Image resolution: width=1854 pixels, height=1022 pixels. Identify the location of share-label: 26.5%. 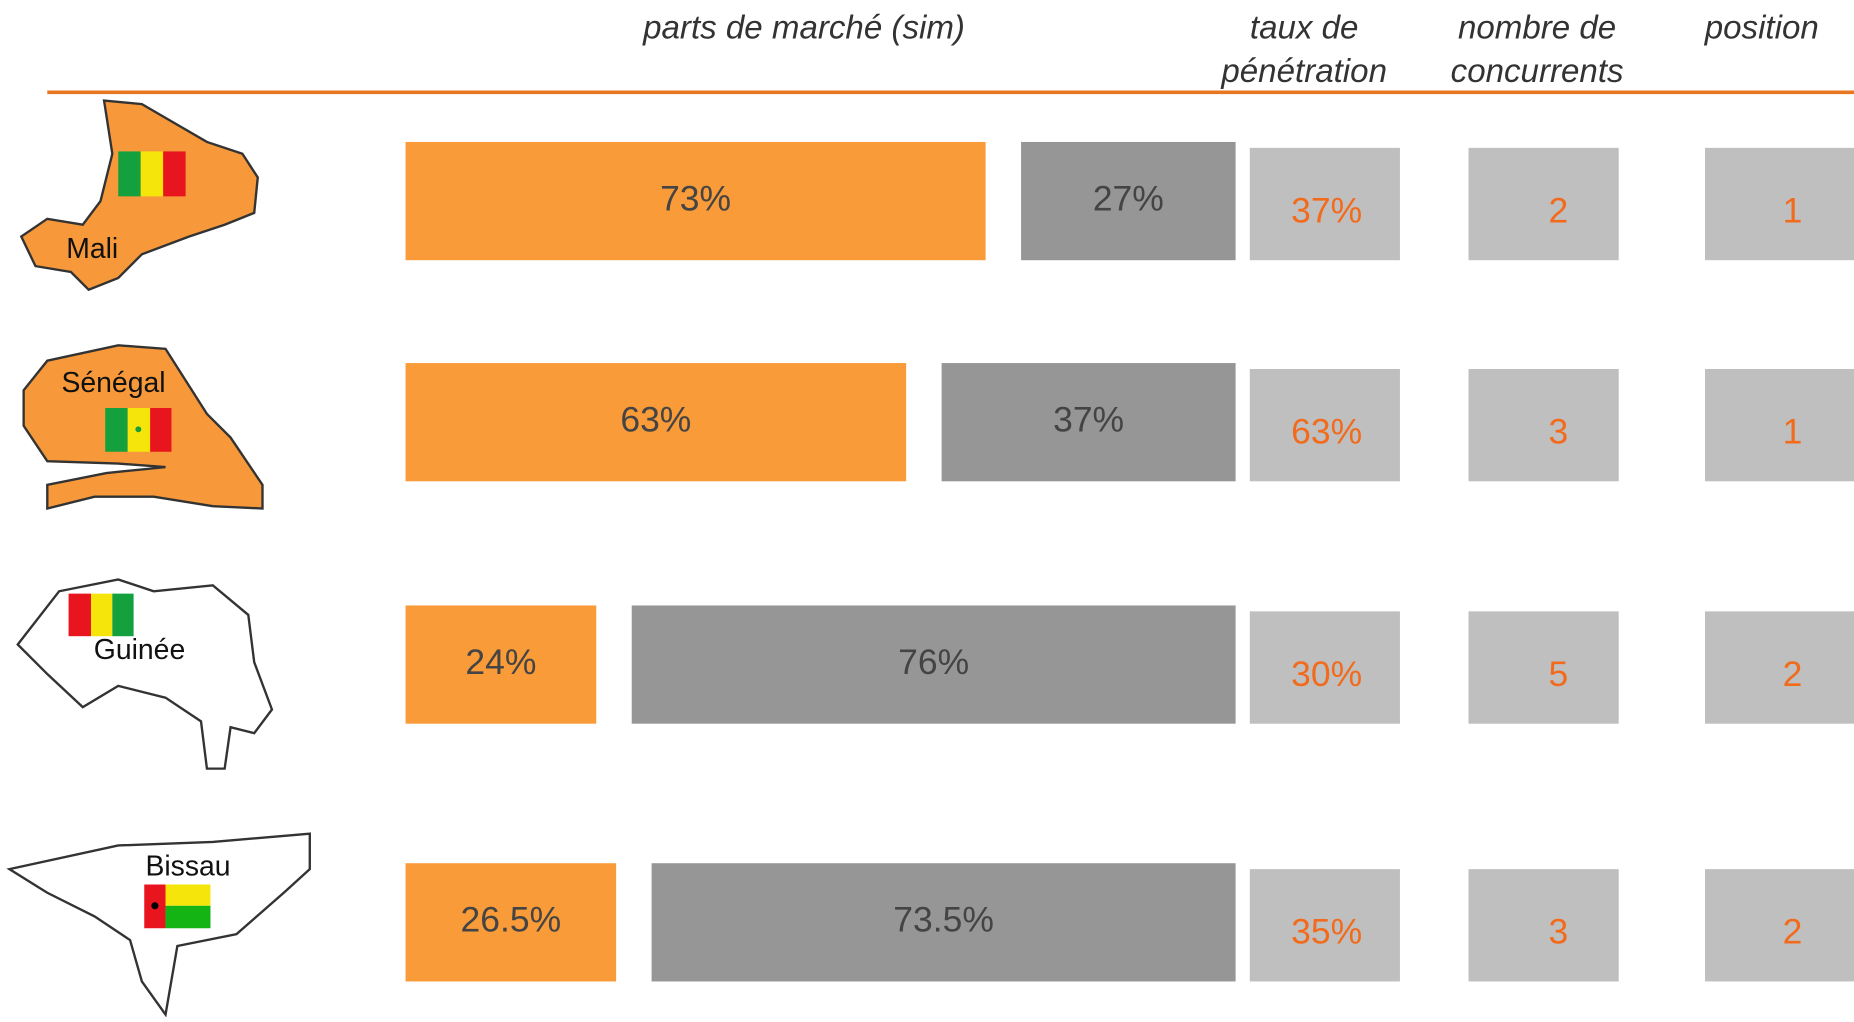
(511, 920).